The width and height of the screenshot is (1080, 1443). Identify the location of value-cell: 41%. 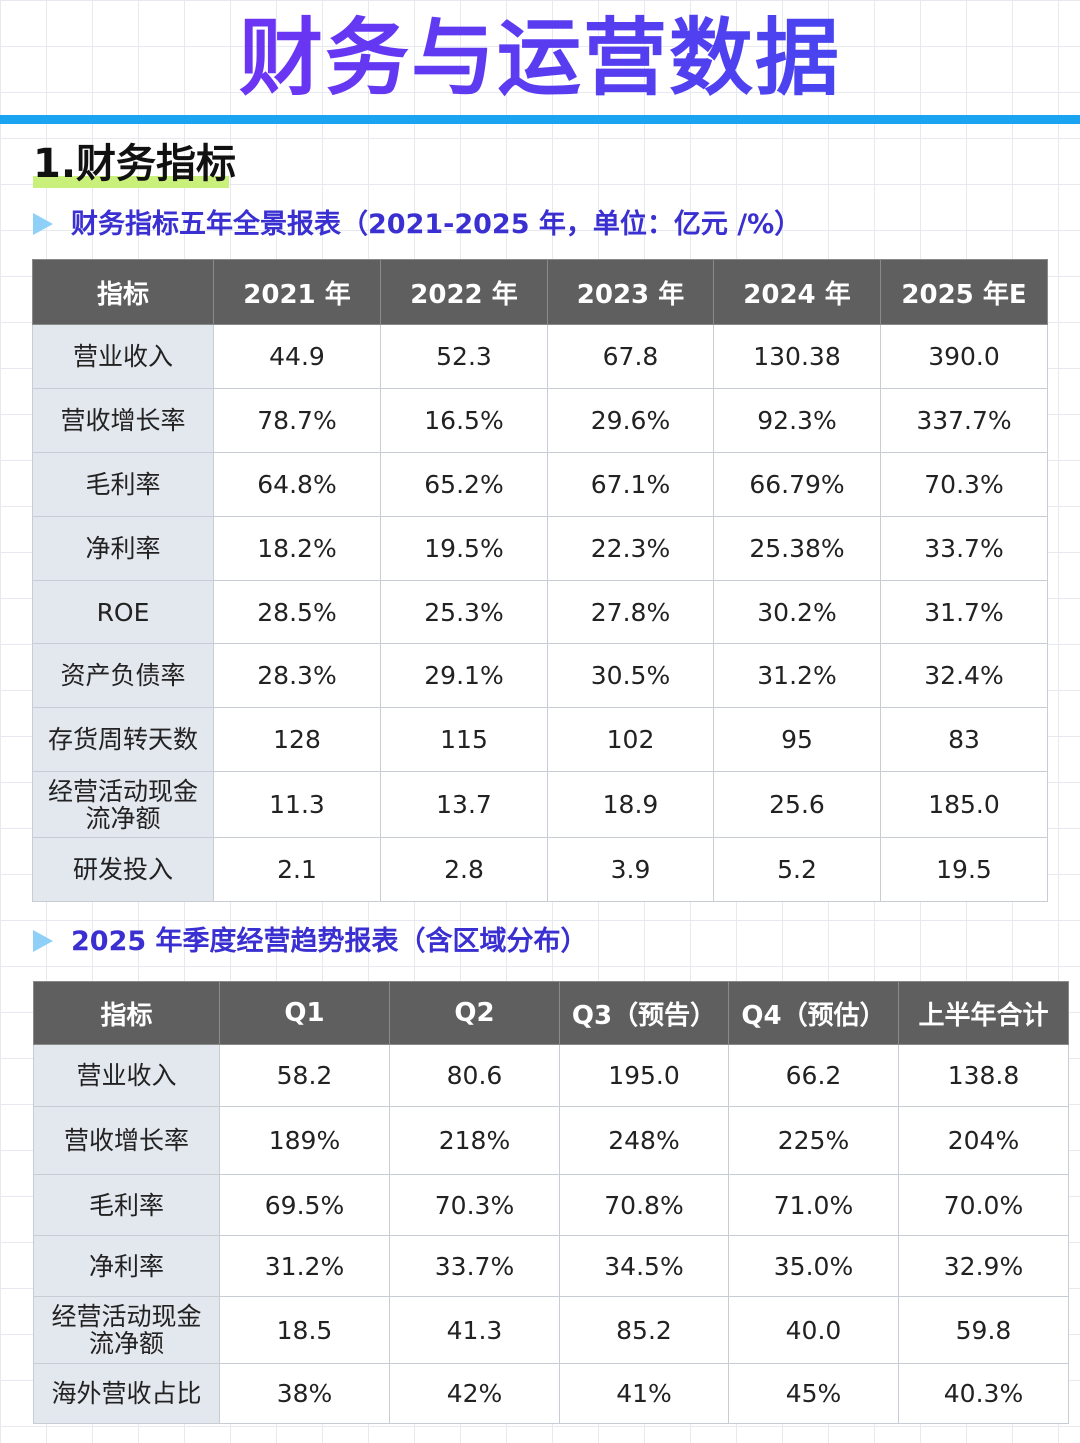
(644, 1393).